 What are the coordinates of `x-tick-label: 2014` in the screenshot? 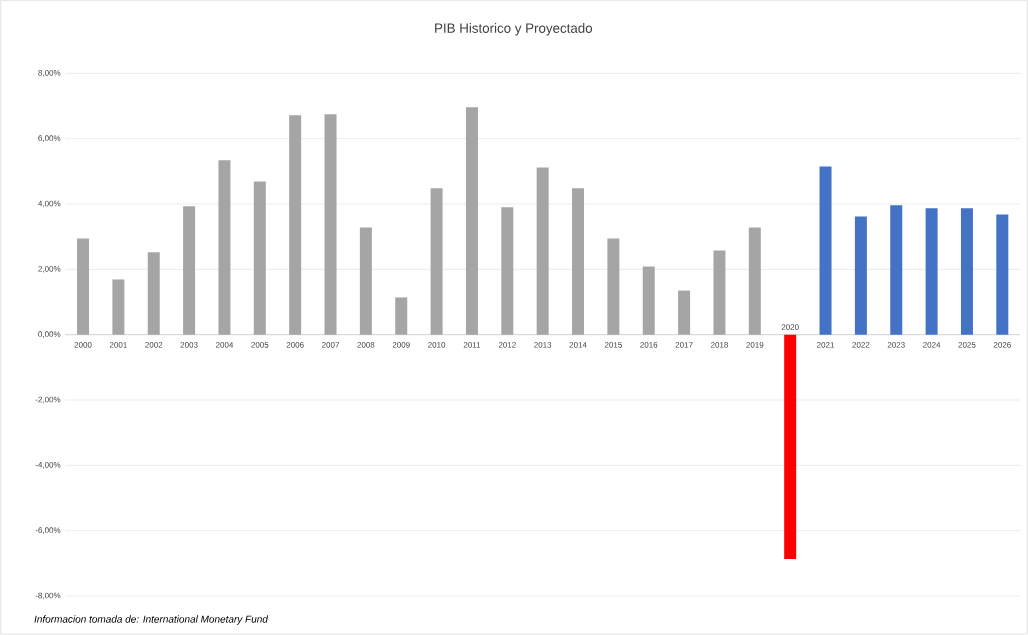 It's located at (578, 345).